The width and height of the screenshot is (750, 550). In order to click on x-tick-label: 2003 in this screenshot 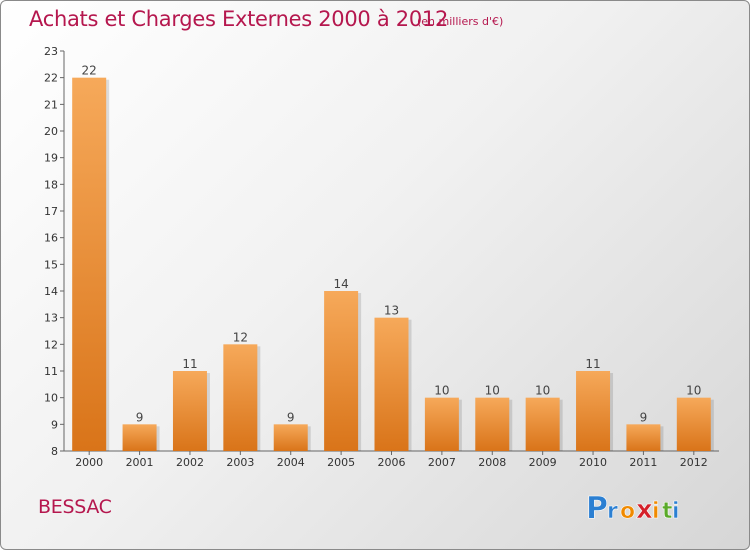, I will do `click(240, 462)`.